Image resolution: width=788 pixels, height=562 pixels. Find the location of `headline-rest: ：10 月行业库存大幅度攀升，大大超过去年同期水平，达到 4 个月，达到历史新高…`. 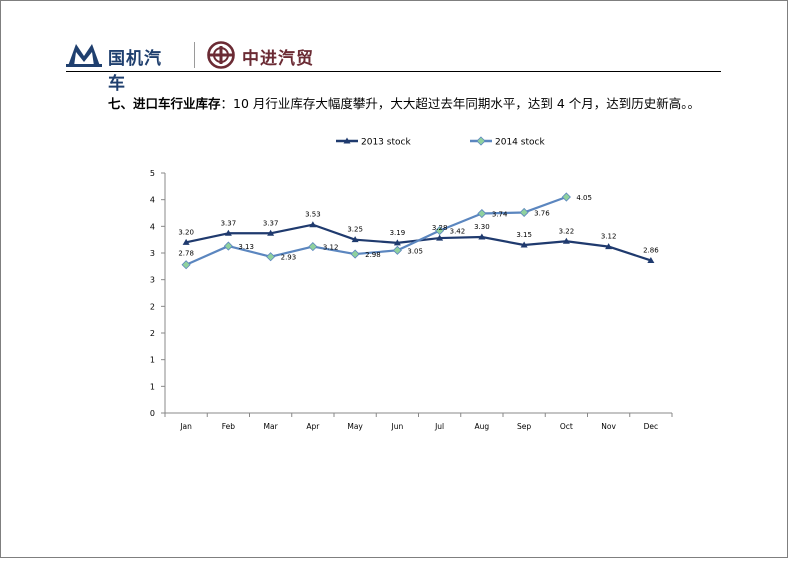

headline-rest: ：10 月行业库存大幅度攀升，大大超过去年同期水平，达到 4 个月，达到历史新高… is located at coordinates (460, 103).